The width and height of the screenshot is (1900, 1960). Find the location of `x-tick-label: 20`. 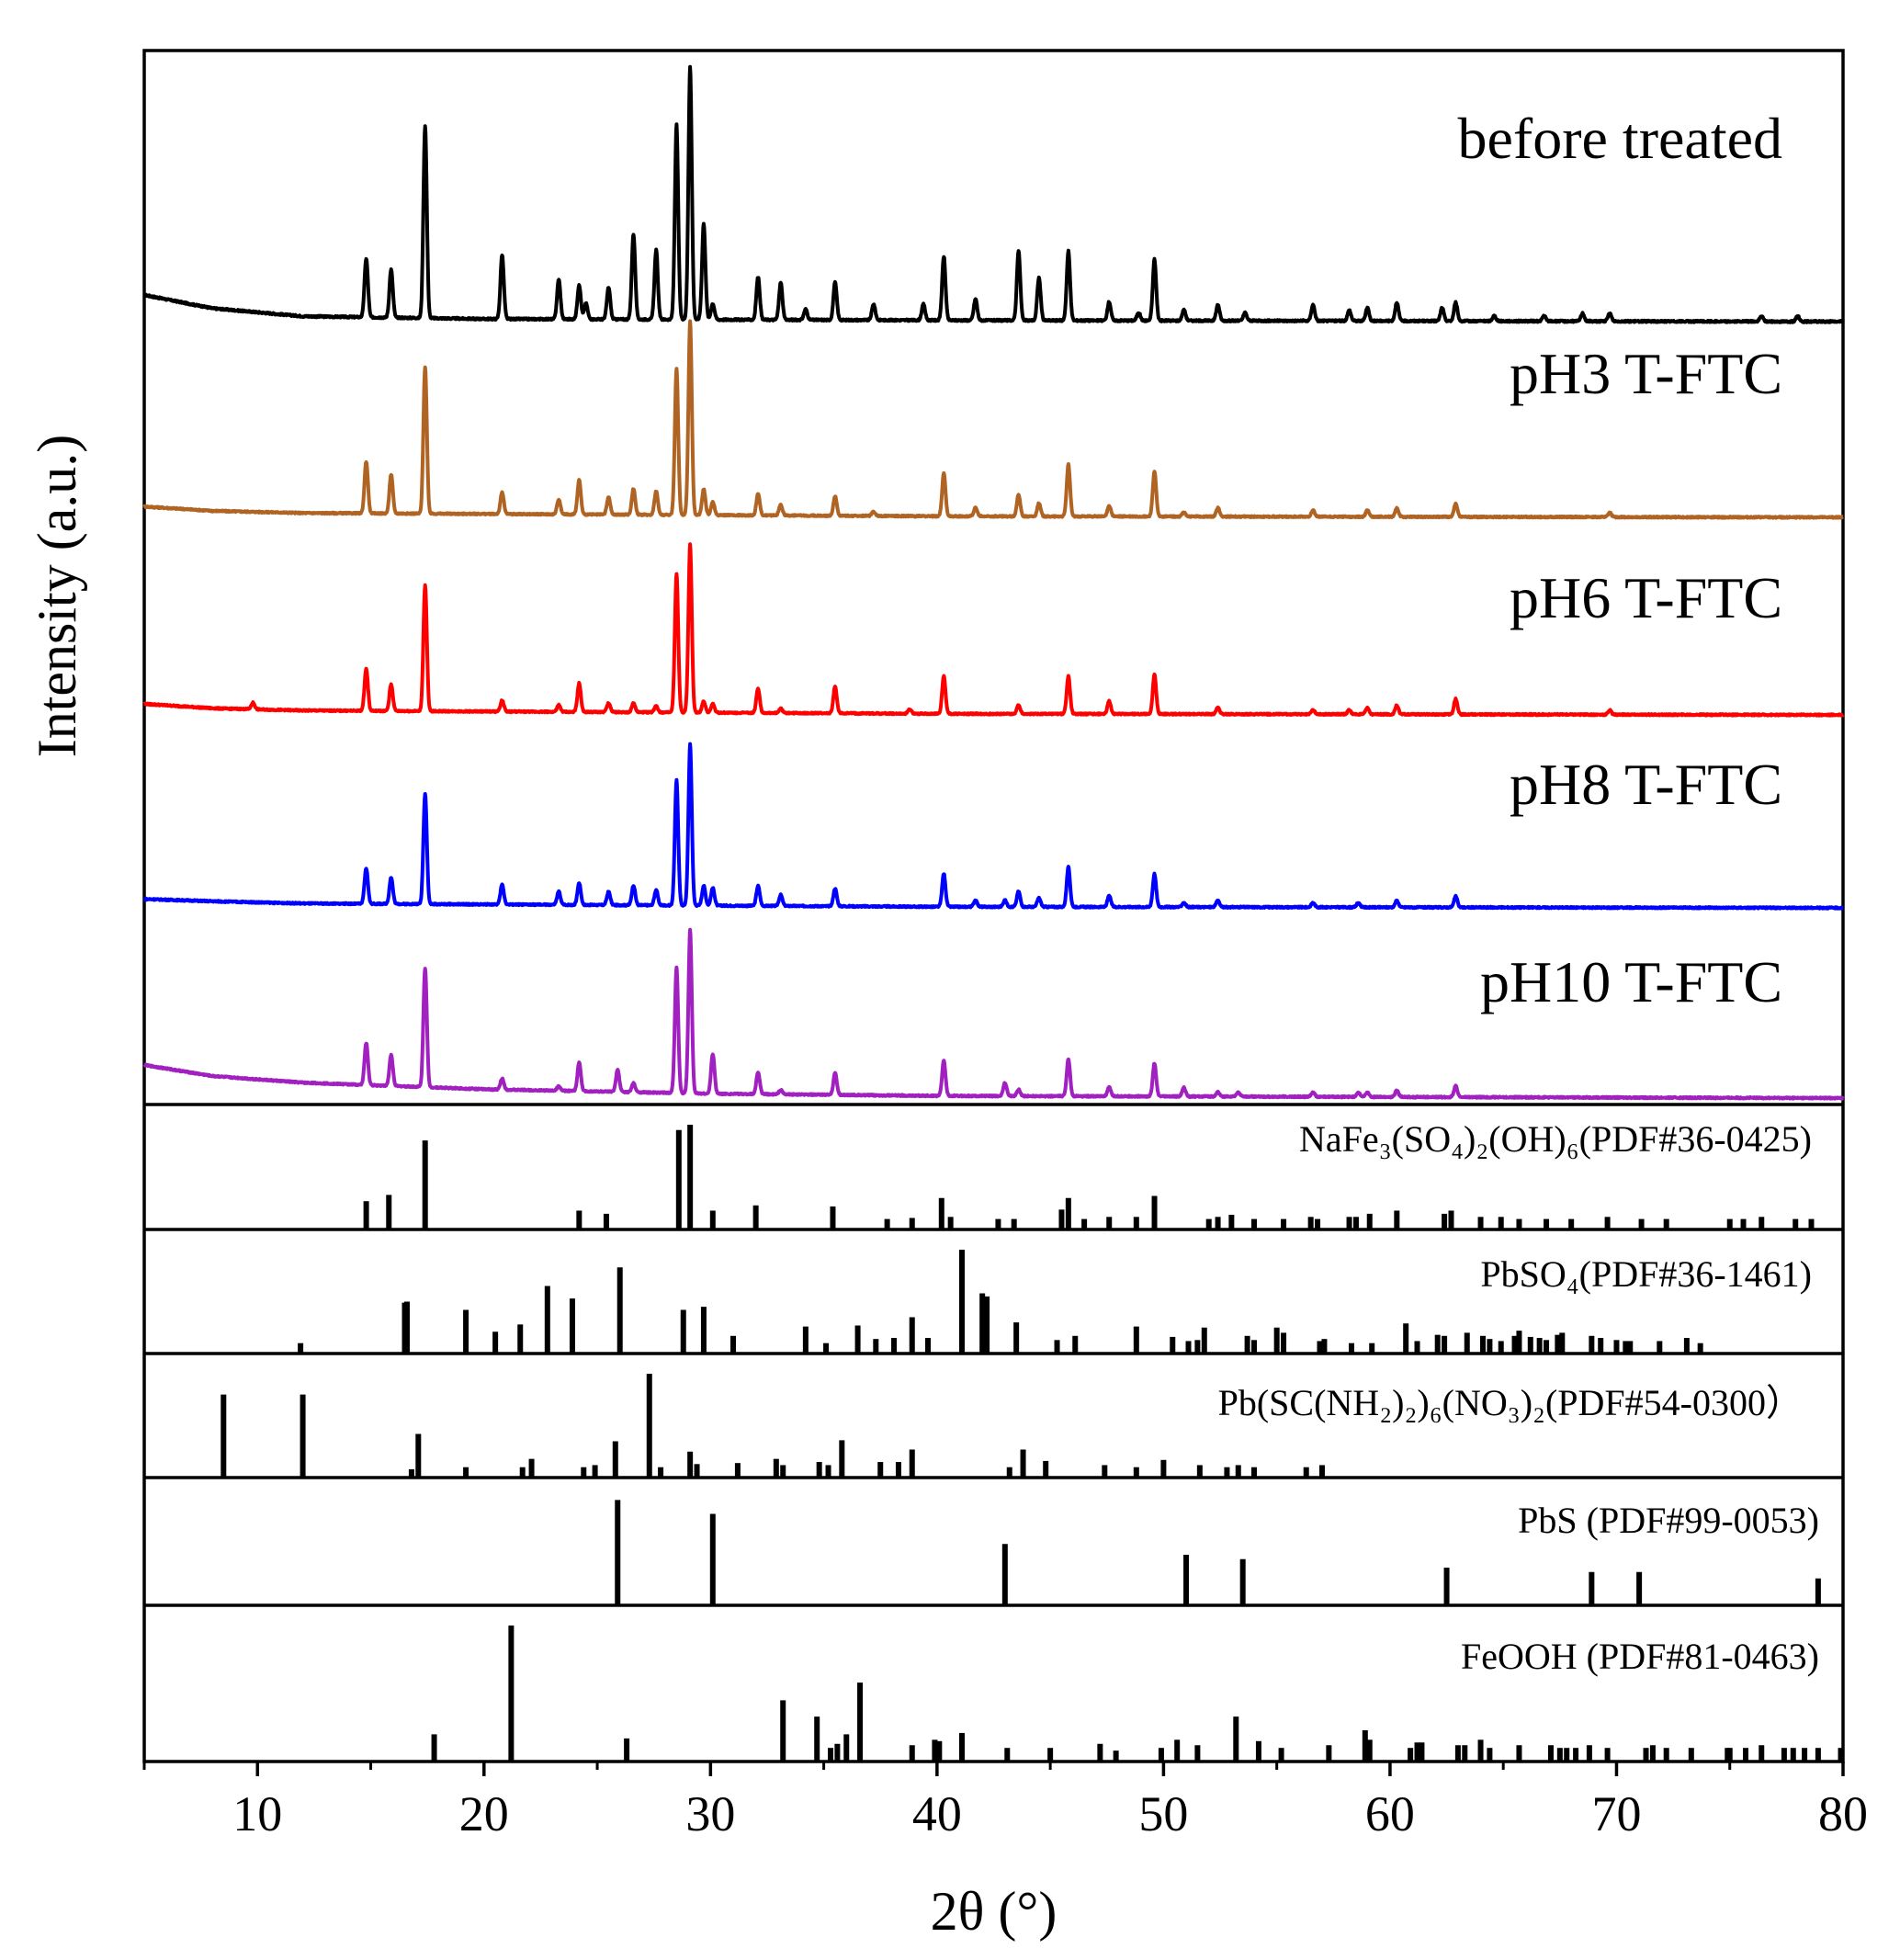

x-tick-label: 20 is located at coordinates (484, 1813).